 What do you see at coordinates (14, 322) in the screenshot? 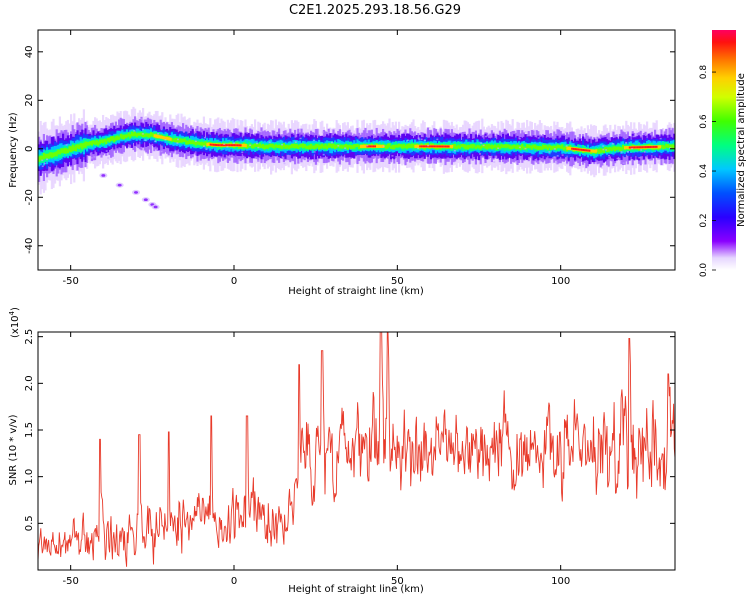
I see `svg-text: (x104)` at bounding box center [14, 322].